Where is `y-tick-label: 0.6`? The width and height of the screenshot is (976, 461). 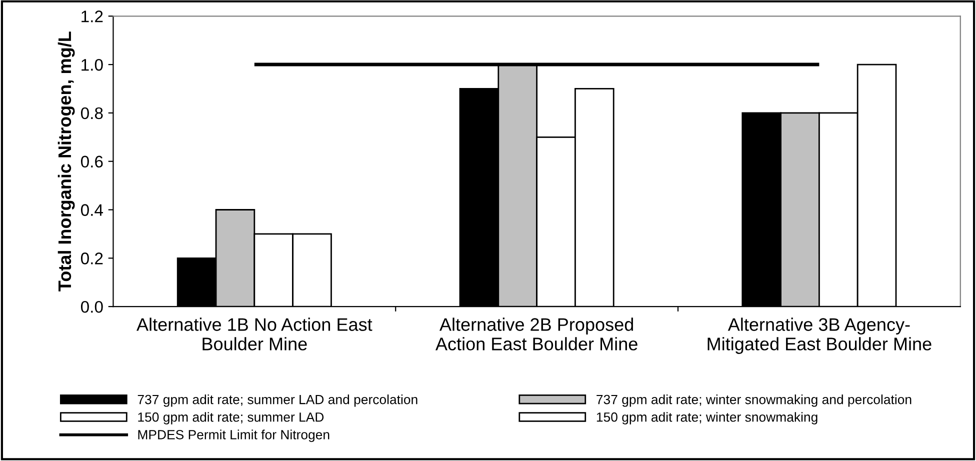
y-tick-label: 0.6 is located at coordinates (91, 162).